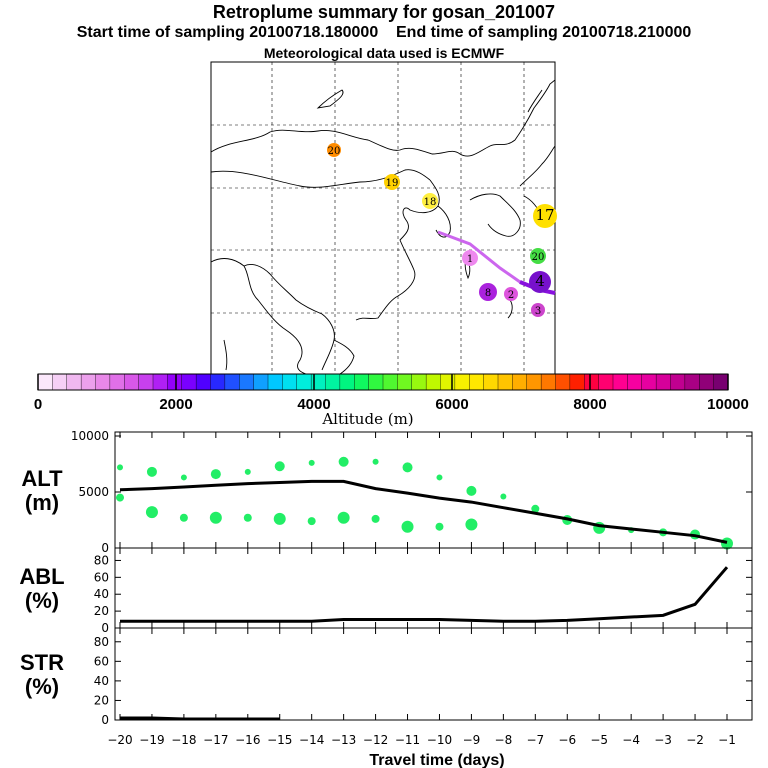 This screenshot has height=768, width=768. I want to click on colorbar-tick-label: 4000, so click(313, 404).